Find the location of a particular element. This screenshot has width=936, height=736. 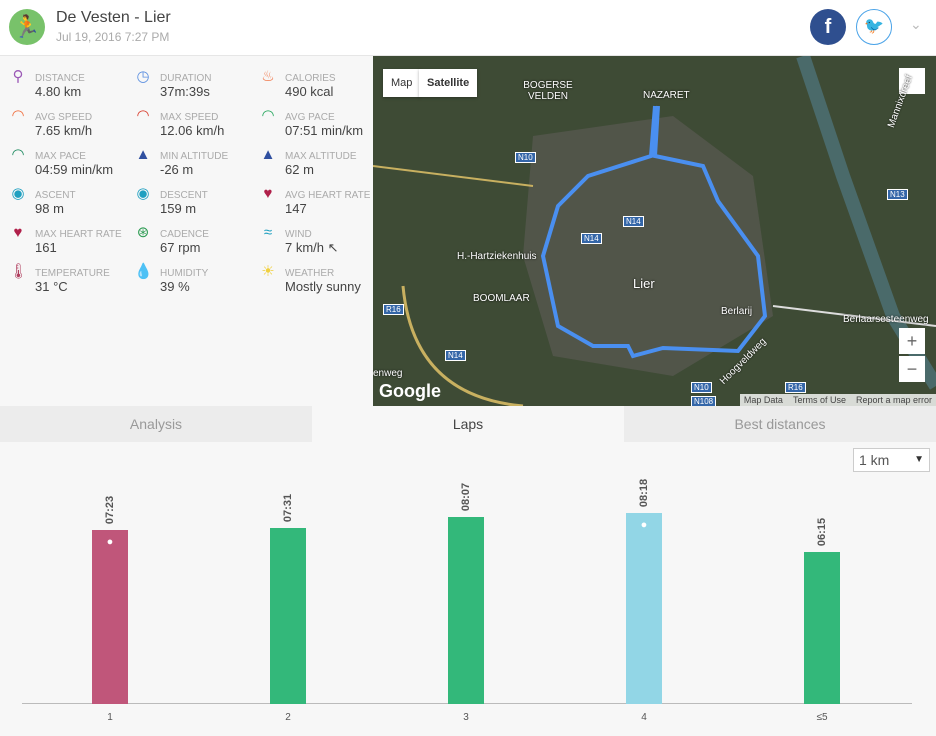

map-label: Berlaarsesteenweg is located at coordinates (886, 319).